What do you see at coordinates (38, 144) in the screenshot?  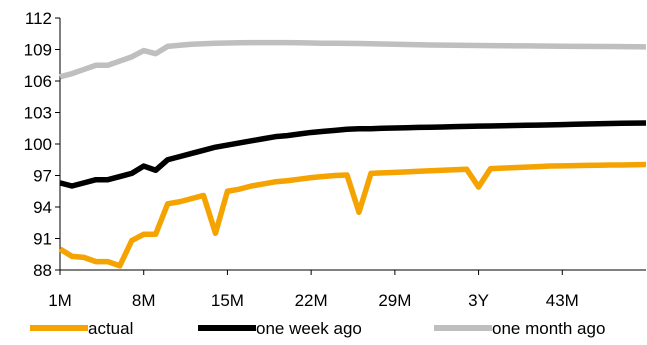 I see `y-tick-label: 100` at bounding box center [38, 144].